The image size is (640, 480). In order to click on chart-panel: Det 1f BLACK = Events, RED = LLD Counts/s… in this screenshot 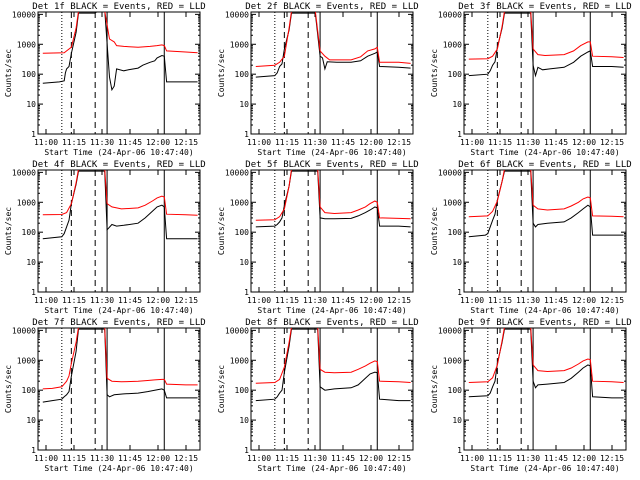, I will do `click(105, 79)`.